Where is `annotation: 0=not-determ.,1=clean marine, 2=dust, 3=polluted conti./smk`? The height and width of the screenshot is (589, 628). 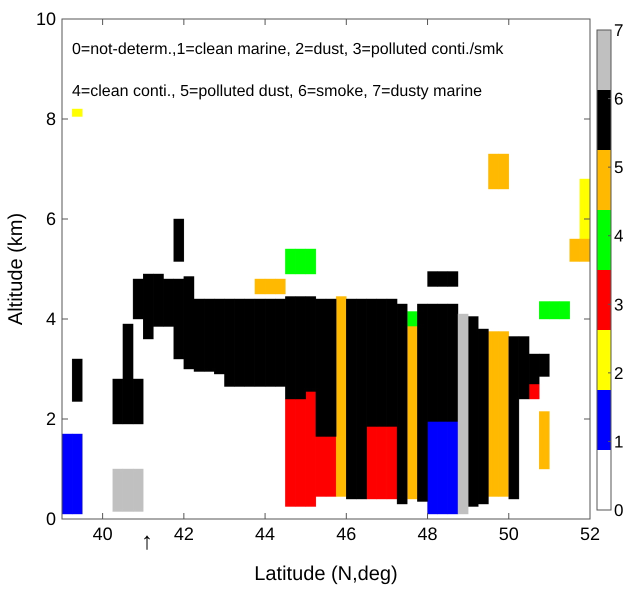
annotation: 0=not-determ.,1=clean marine, 2=dust, 3=polluted conti./smk is located at coordinates (288, 49).